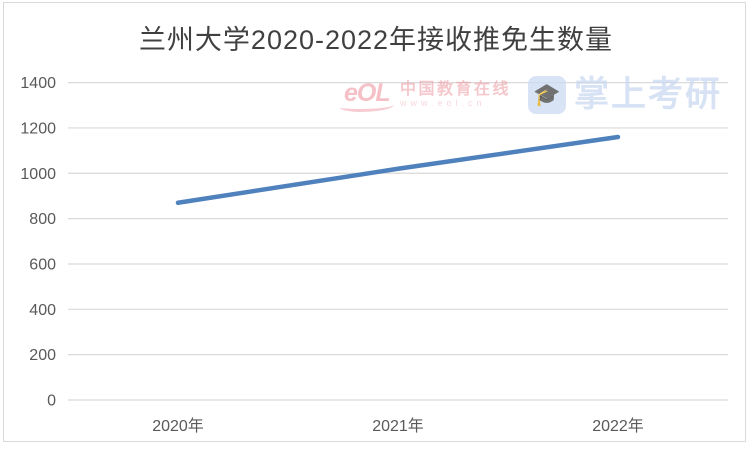 This screenshot has width=752, height=452. I want to click on y-axis-tick-label: 1400, so click(38, 83).